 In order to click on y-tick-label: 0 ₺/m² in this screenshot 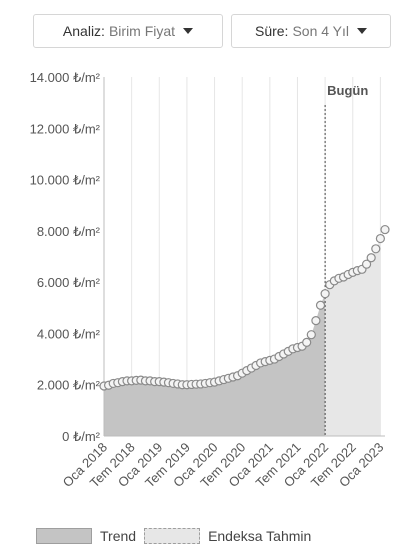, I will do `click(81, 436)`.